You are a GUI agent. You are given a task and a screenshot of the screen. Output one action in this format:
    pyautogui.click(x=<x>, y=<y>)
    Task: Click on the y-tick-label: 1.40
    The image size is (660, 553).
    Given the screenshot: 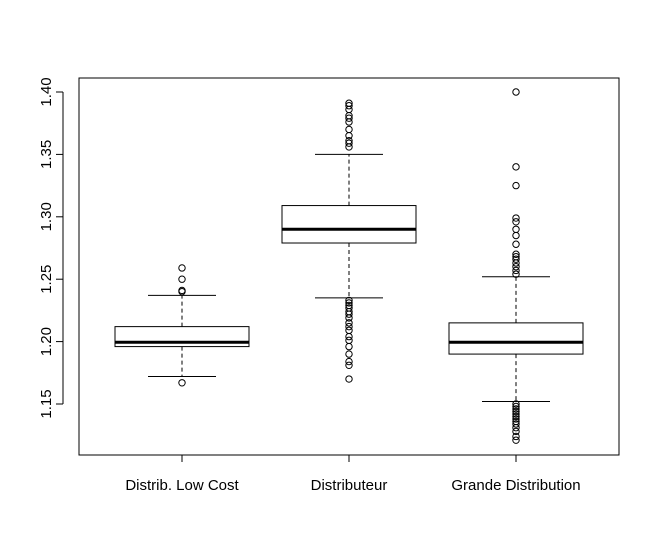 What is the action you would take?
    pyautogui.click(x=46, y=91)
    